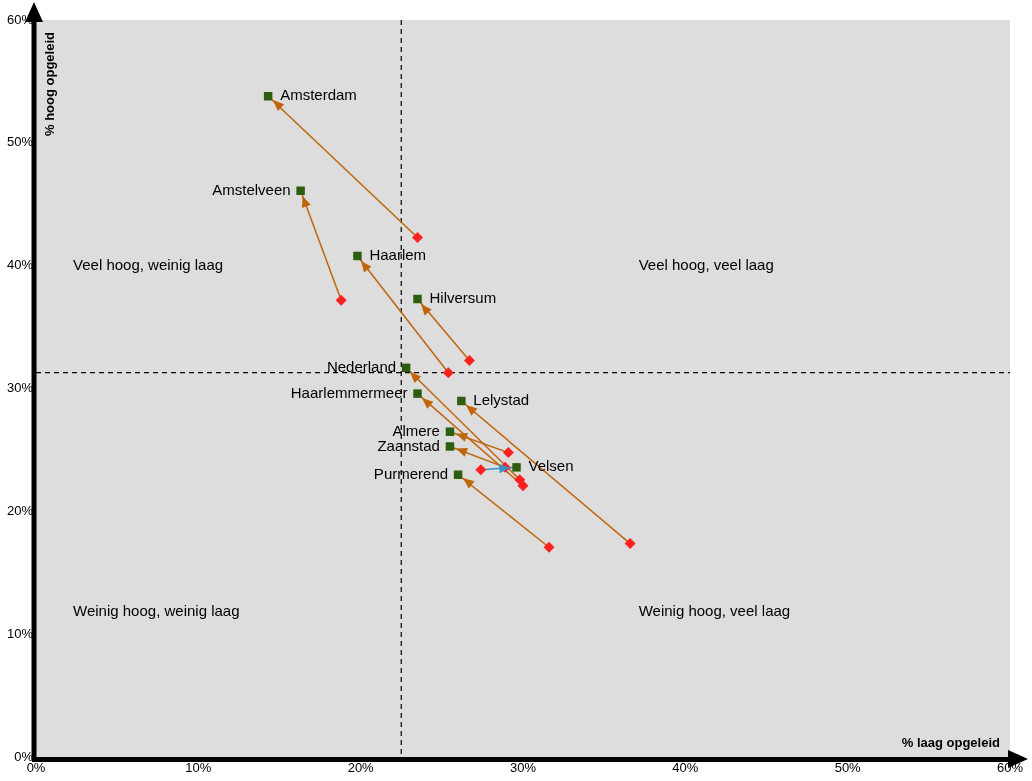 Image resolution: width=1032 pixels, height=781 pixels. What do you see at coordinates (951, 743) in the screenshot?
I see `x-axis-title: % laag opgeleid` at bounding box center [951, 743].